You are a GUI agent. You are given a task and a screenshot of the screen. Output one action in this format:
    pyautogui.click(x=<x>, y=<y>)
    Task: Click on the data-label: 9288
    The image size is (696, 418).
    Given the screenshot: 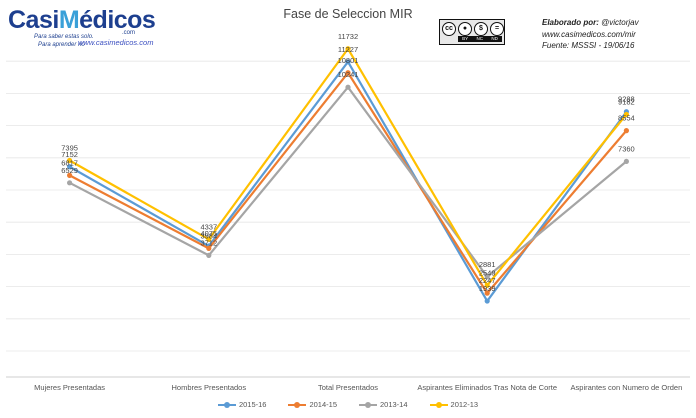 What is the action you would take?
    pyautogui.click(x=626, y=99)
    